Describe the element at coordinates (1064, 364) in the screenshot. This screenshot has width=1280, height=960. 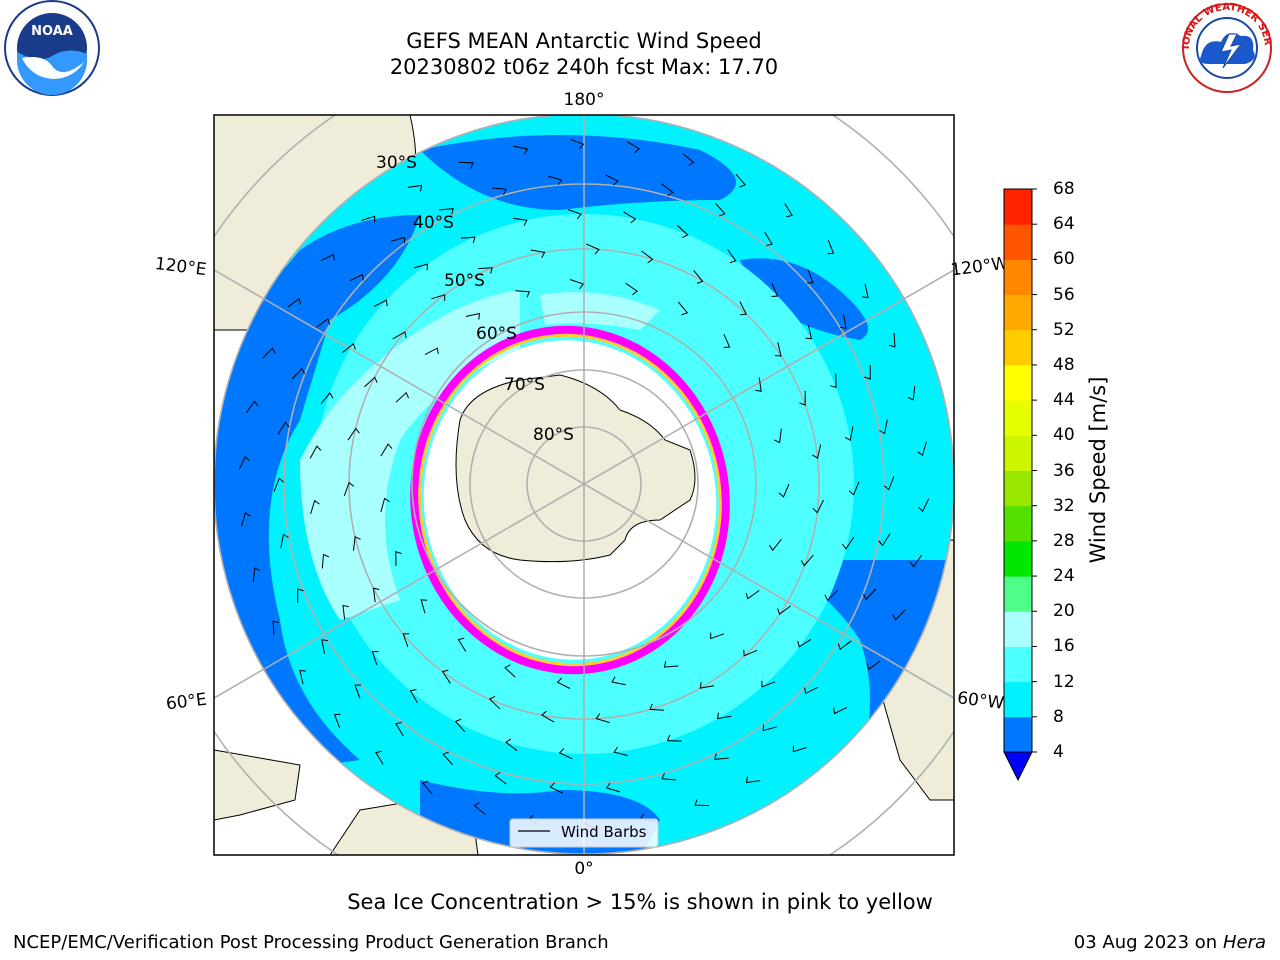
I see `colorbar-tick-label: 48` at that location.